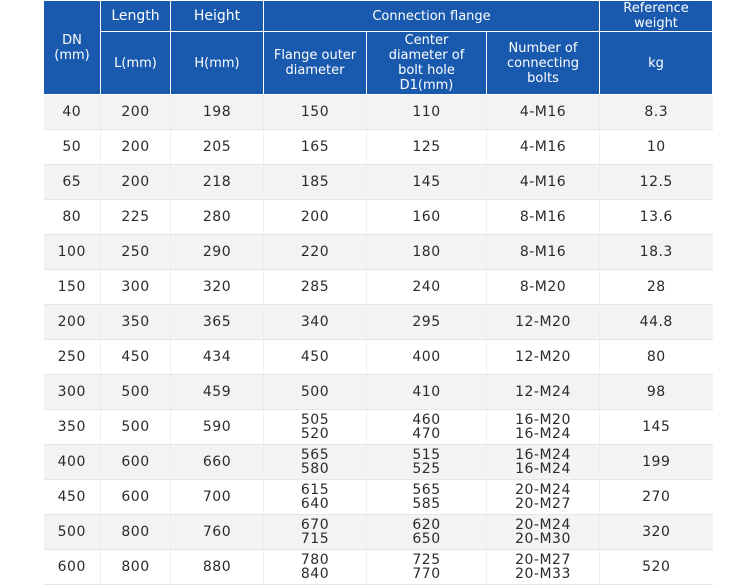  What do you see at coordinates (72, 112) in the screenshot?
I see `cell-dn: 40` at bounding box center [72, 112].